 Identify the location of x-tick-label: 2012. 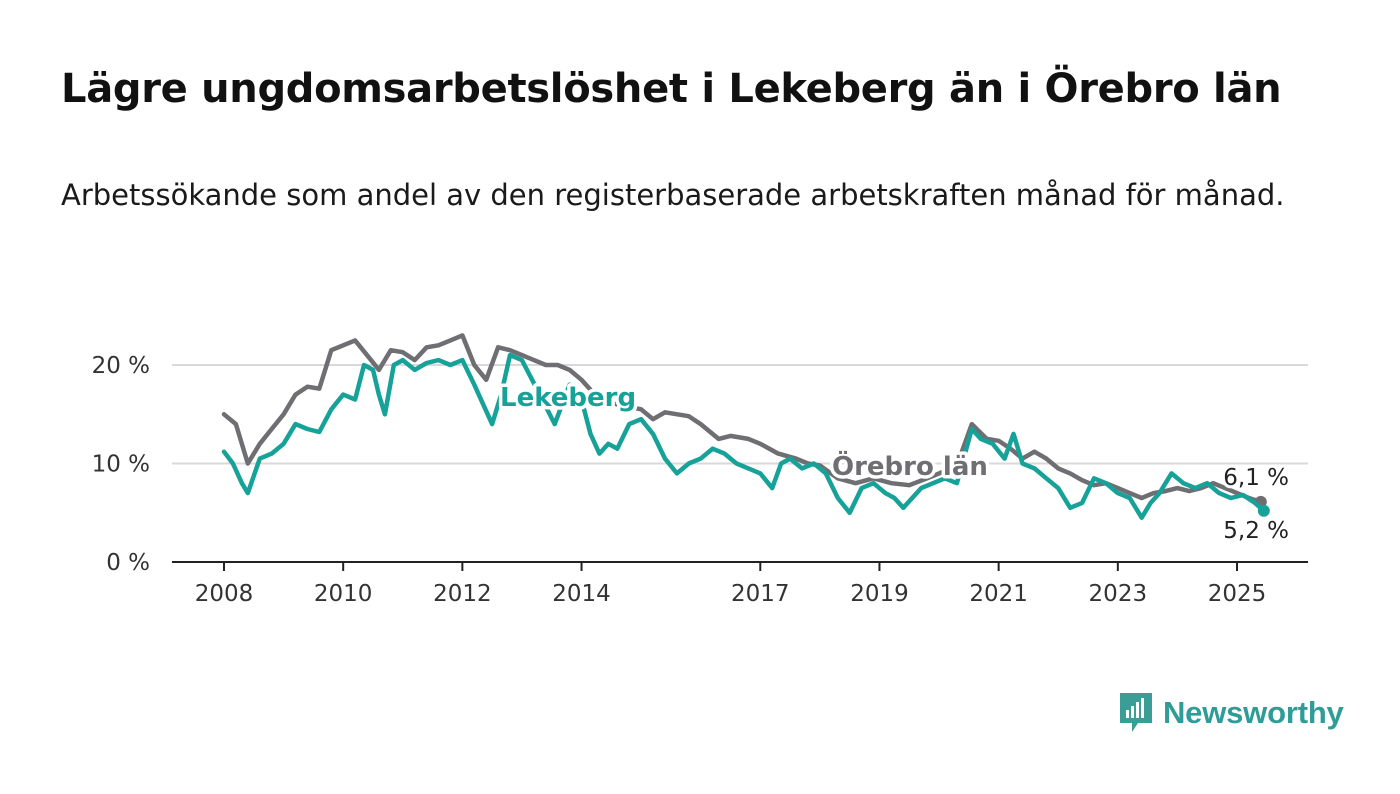
(462, 594).